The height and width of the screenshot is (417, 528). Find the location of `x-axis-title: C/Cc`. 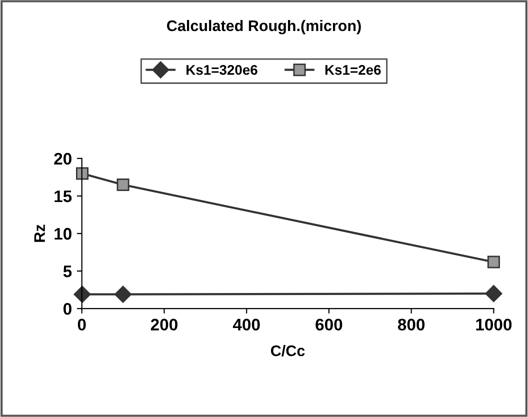

x-axis-title: C/Cc is located at coordinates (287, 350).